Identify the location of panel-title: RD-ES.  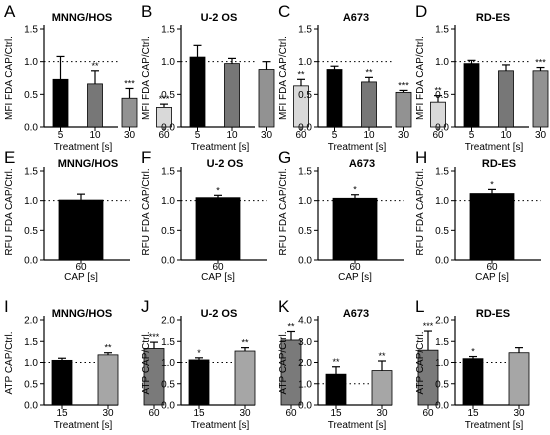
(493, 18).